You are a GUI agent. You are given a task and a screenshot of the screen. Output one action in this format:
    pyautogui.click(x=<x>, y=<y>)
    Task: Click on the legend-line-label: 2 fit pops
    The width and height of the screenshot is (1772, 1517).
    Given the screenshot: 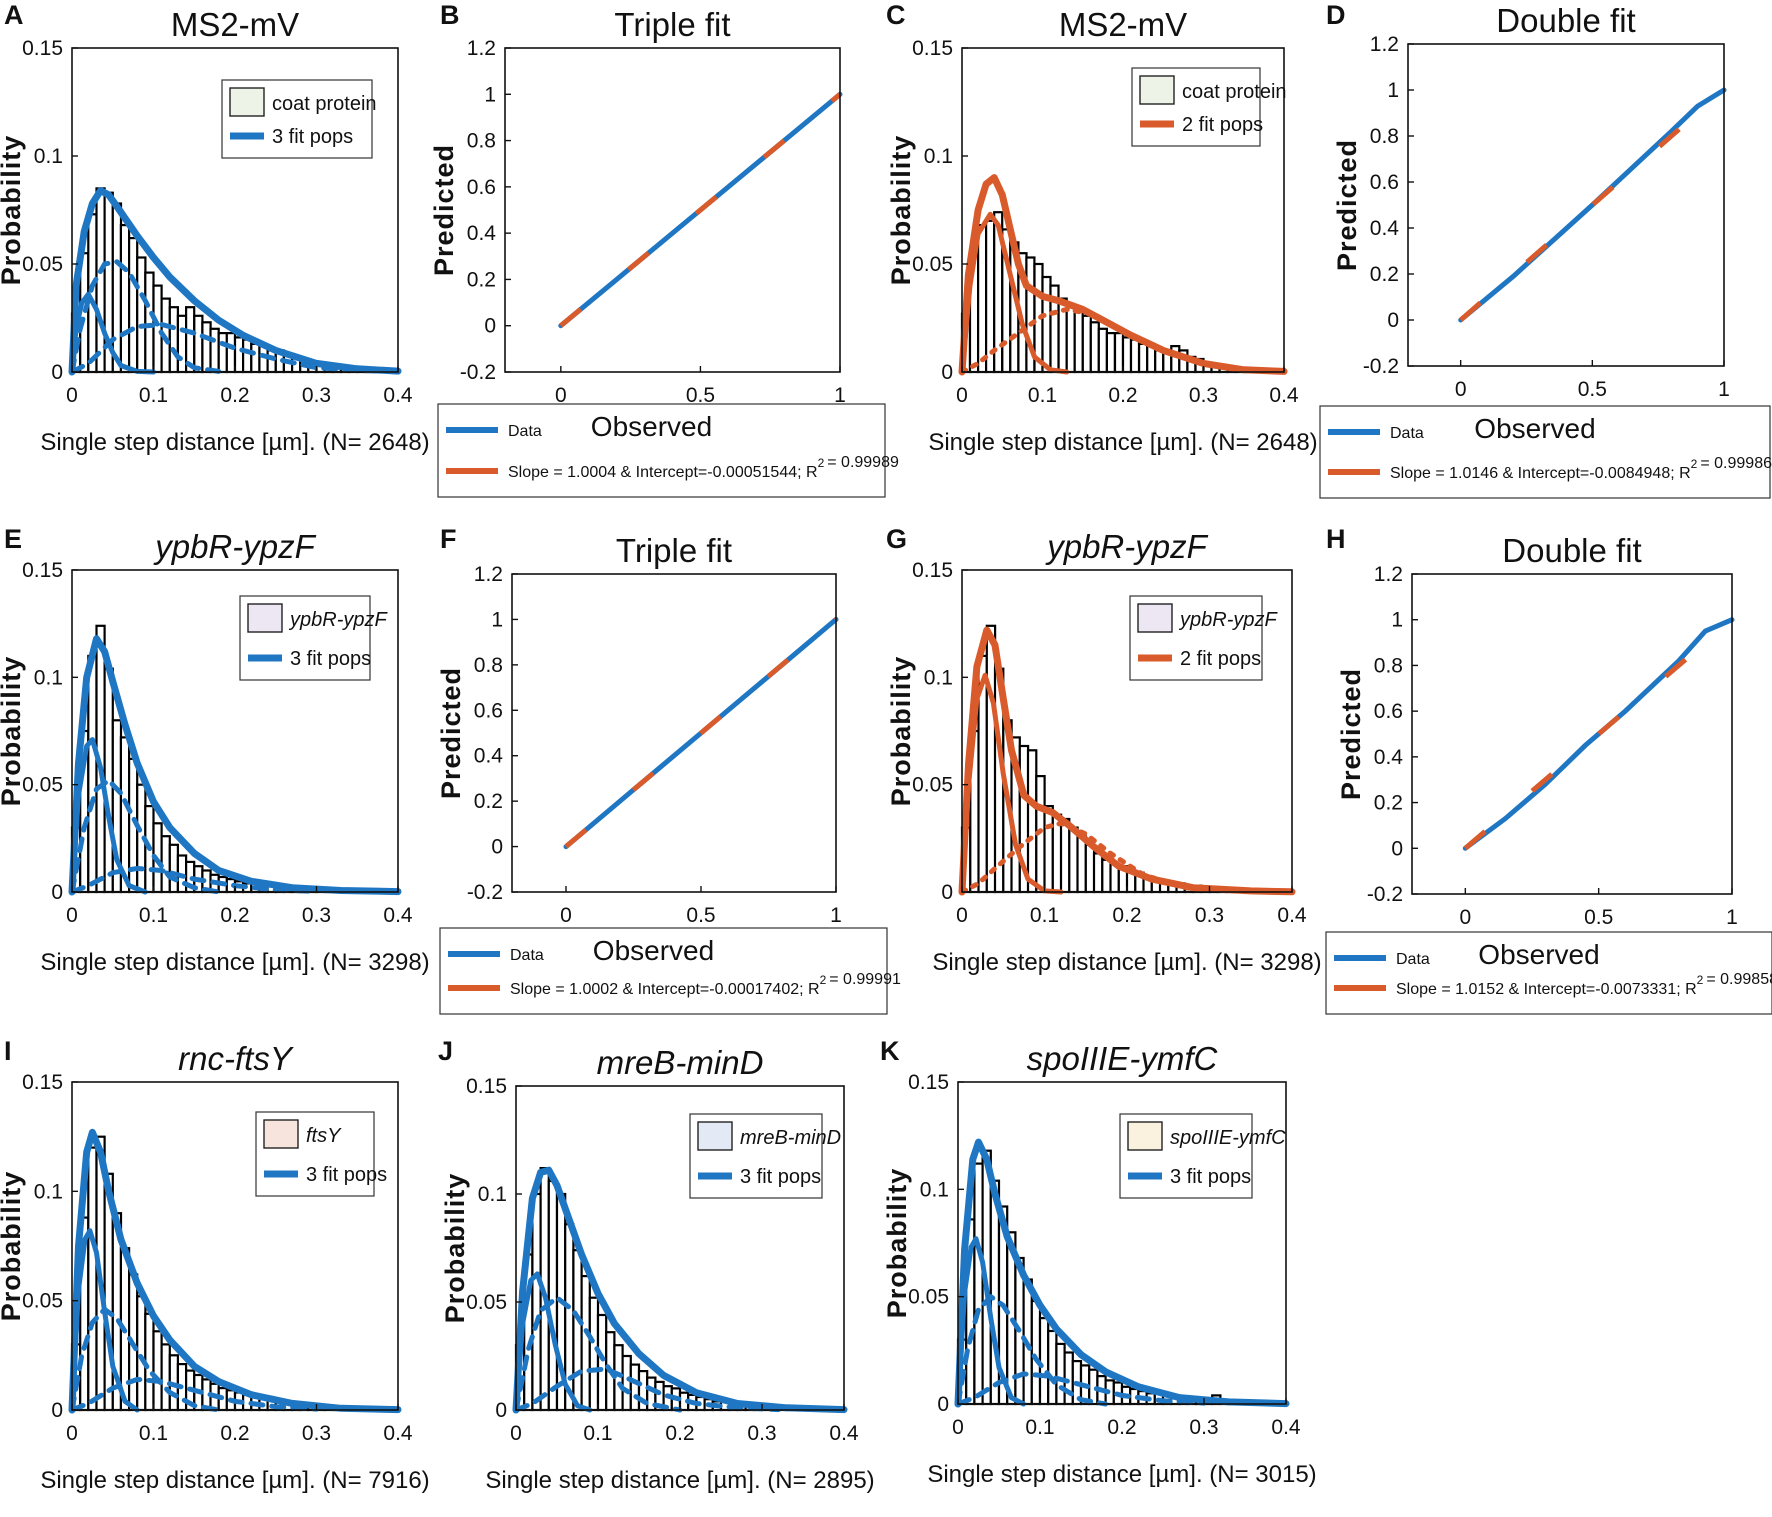 What is the action you would take?
    pyautogui.click(x=1220, y=659)
    